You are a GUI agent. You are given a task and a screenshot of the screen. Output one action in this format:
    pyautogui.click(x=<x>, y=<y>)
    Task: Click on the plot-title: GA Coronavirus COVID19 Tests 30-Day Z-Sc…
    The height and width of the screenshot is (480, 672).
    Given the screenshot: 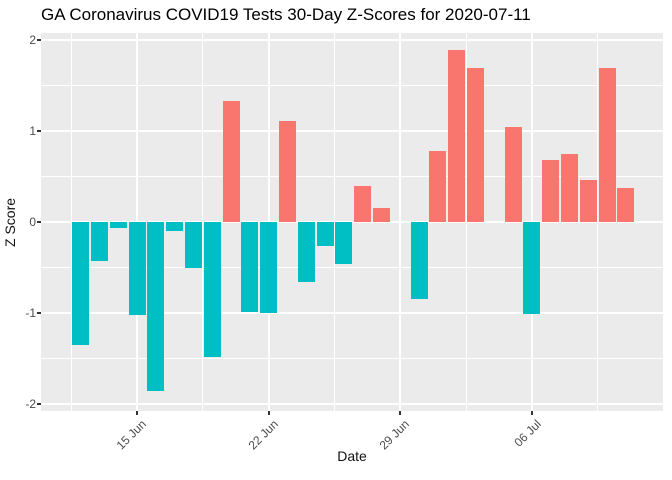 What is the action you would take?
    pyautogui.click(x=286, y=14)
    